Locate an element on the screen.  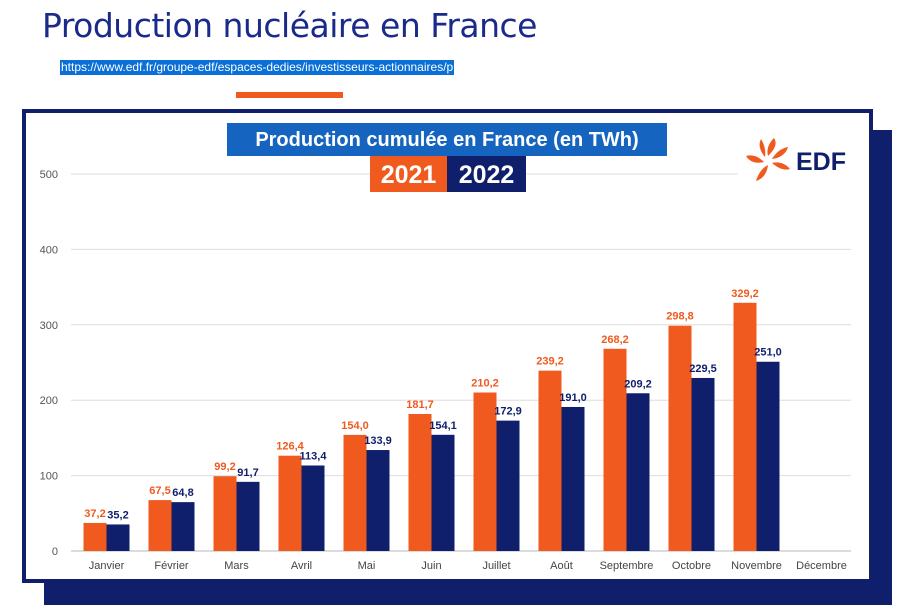
chart-title: Production cumulée en France (en TWh) is located at coordinates (446, 140).